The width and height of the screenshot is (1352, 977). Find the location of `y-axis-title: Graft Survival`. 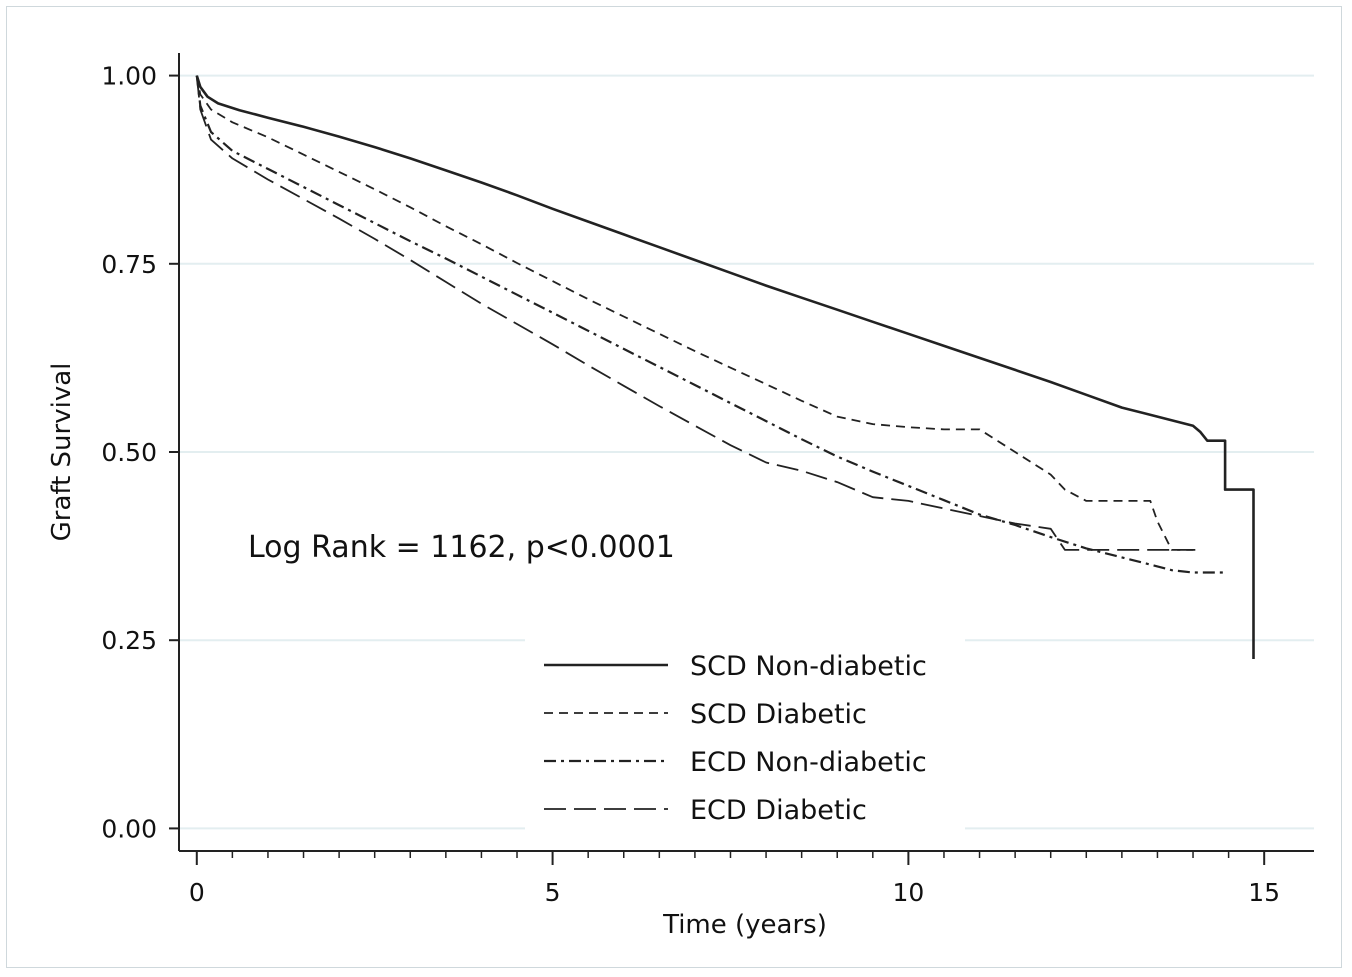

y-axis-title: Graft Survival is located at coordinates (62, 452).